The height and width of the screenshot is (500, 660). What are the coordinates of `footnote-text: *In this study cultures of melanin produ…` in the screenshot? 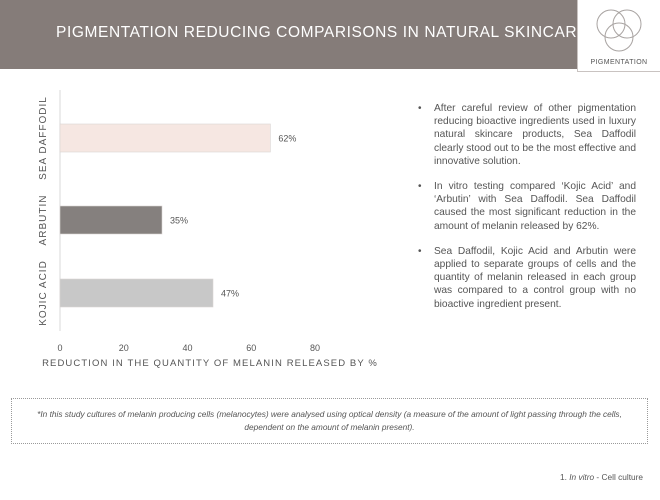 It's located at (329, 420).